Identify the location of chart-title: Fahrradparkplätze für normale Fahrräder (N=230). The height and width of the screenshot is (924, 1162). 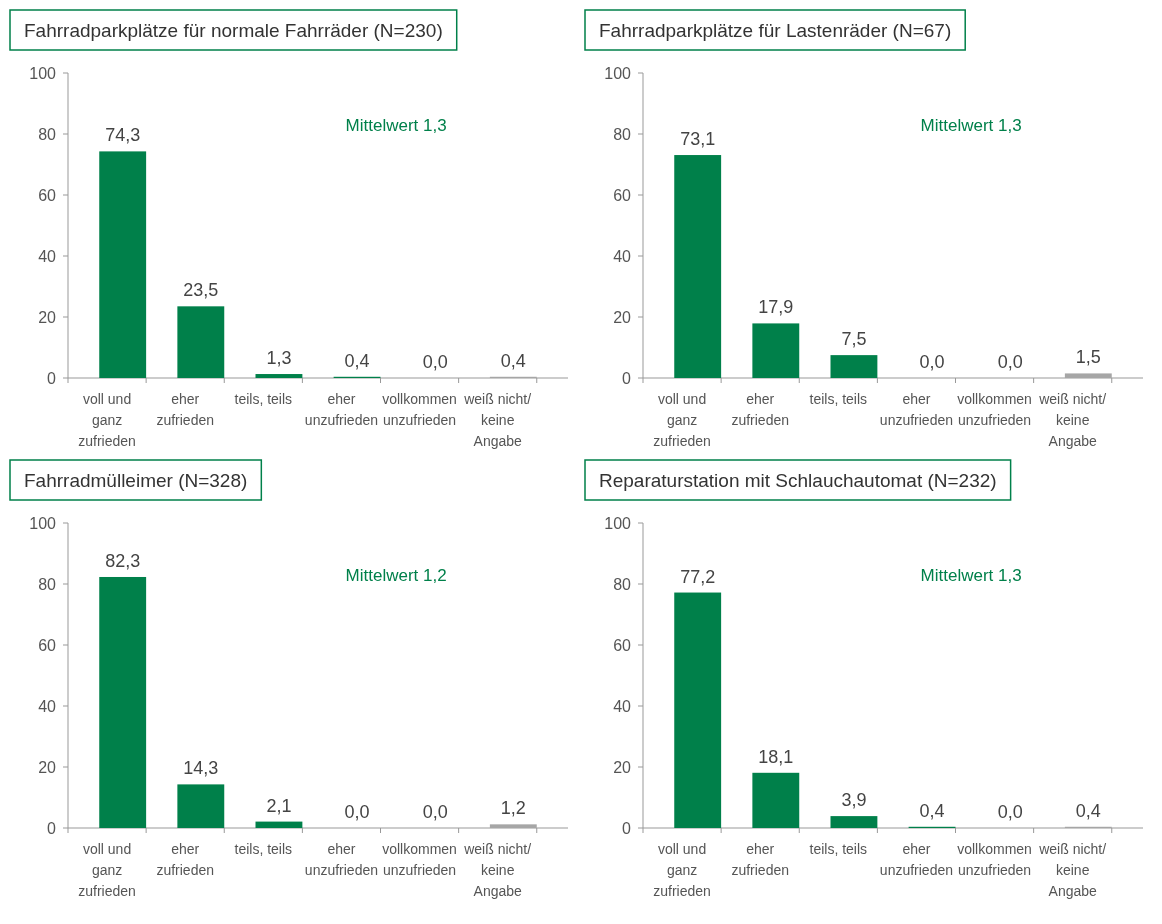
(233, 30).